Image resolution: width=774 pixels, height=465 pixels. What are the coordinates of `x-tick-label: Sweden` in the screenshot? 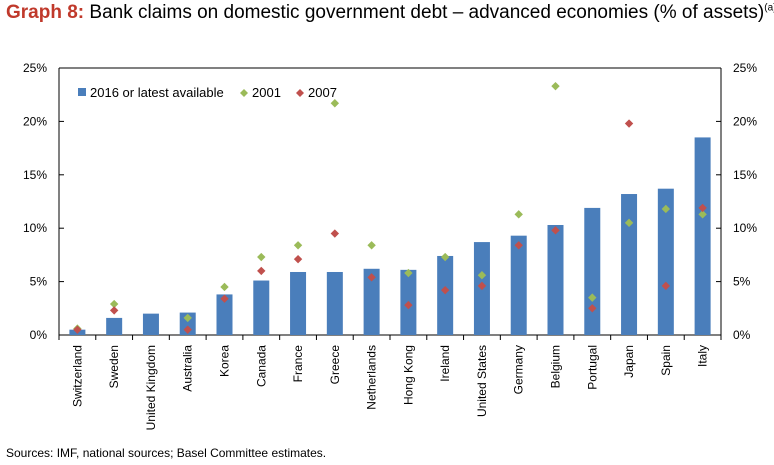 It's located at (114, 366).